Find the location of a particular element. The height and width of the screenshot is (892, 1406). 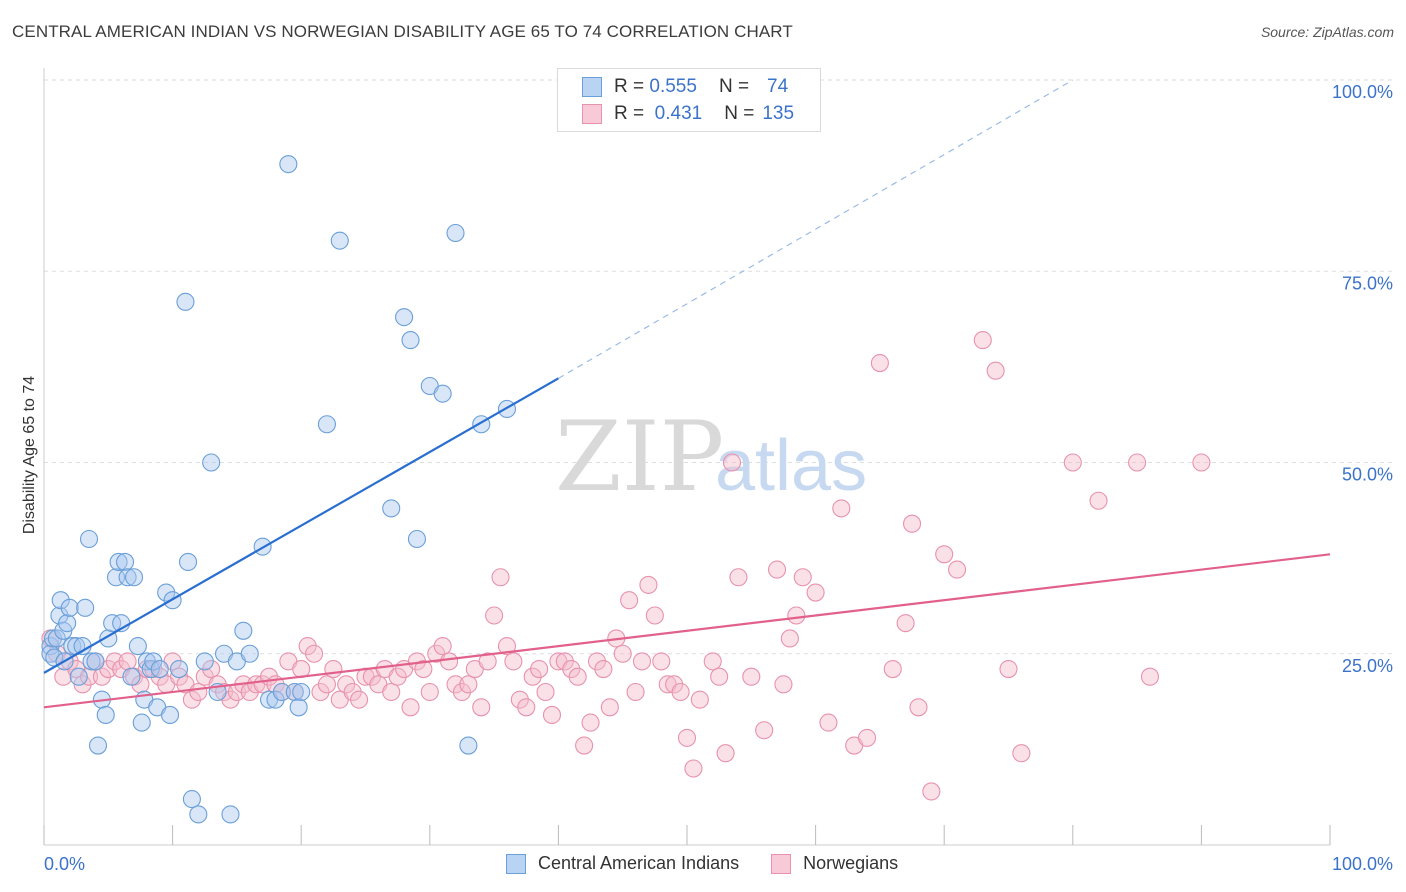

x-tick-label: 100.0% is located at coordinates (1362, 864).